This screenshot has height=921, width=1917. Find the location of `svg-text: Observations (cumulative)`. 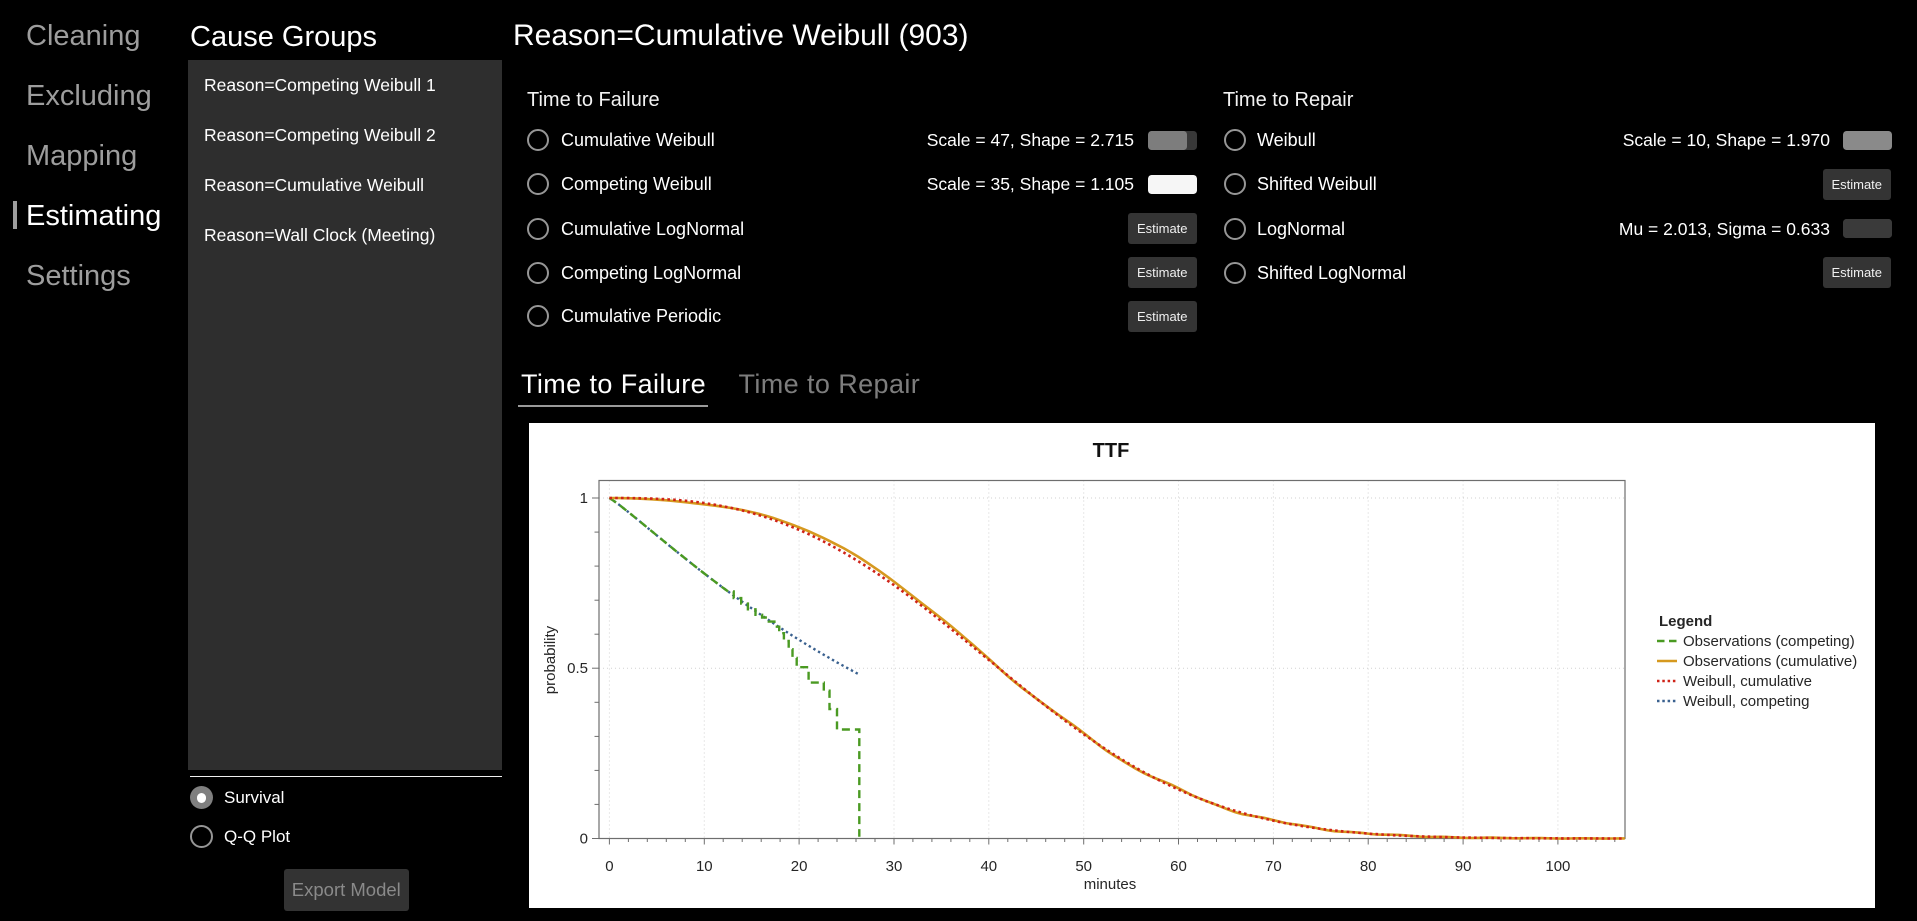

svg-text: Observations (cumulative) is located at coordinates (1770, 661).